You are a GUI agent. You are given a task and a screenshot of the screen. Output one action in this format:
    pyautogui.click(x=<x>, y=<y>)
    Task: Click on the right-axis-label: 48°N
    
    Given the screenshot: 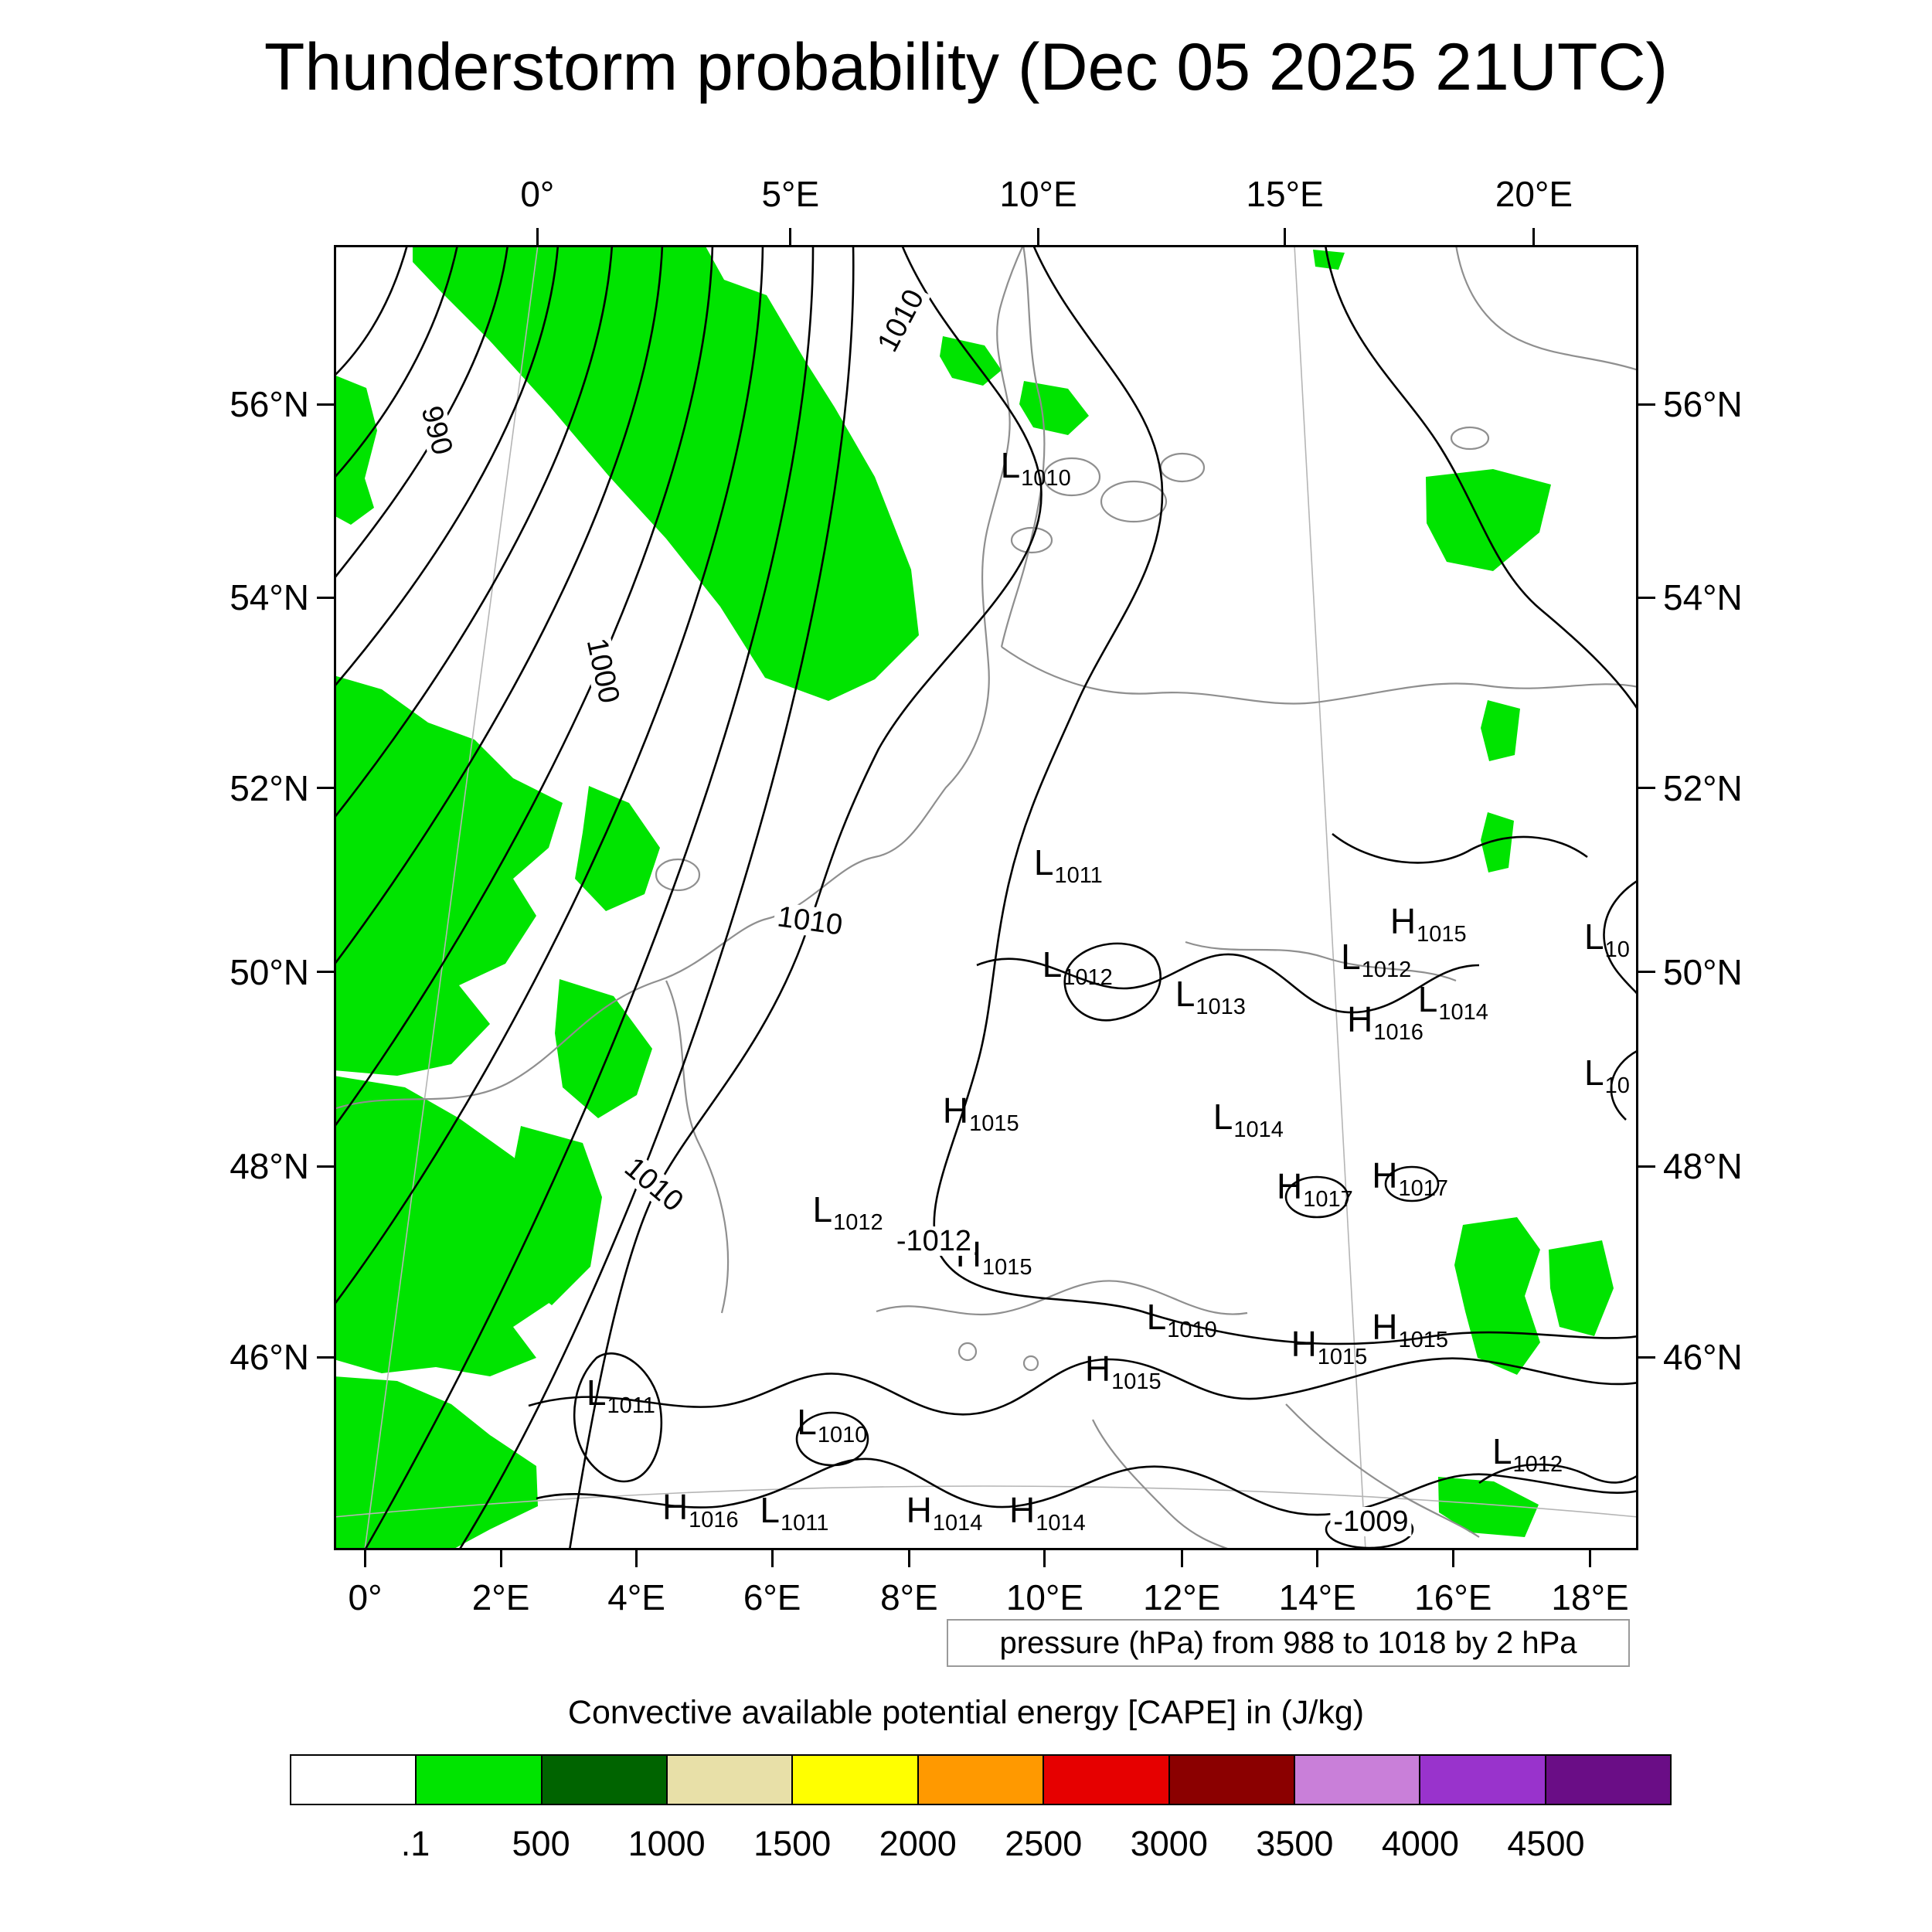 What is the action you would take?
    pyautogui.click(x=1703, y=1166)
    